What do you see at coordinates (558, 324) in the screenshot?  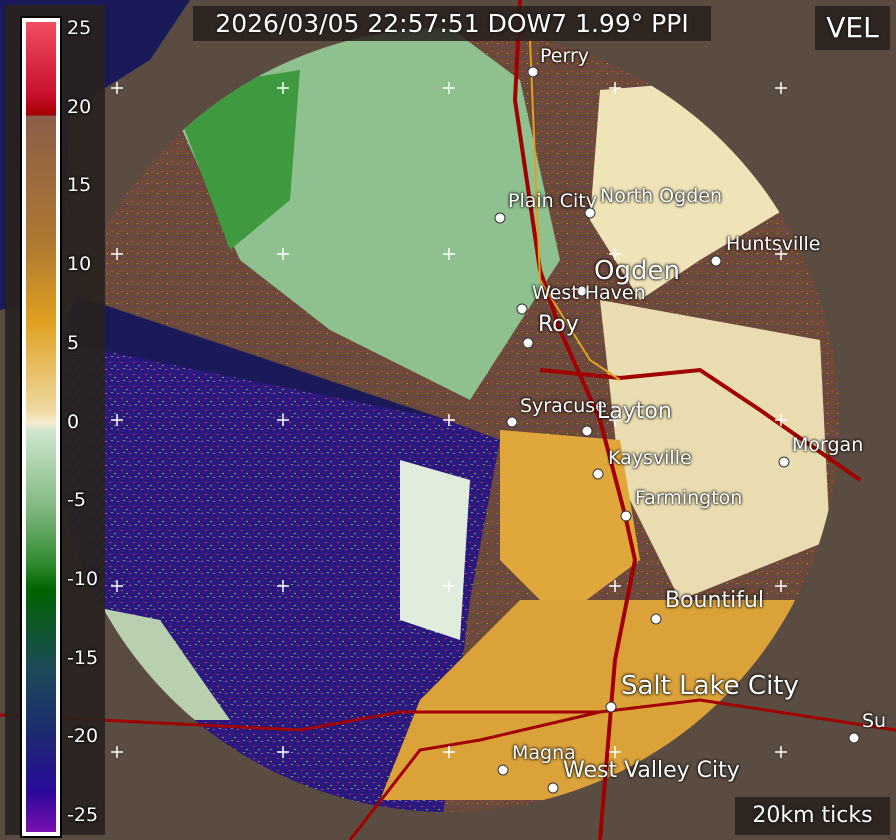 I see `city-label: Roy` at bounding box center [558, 324].